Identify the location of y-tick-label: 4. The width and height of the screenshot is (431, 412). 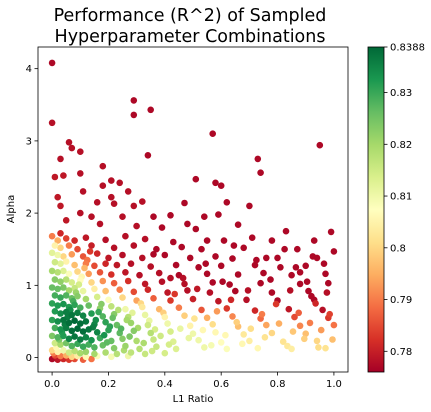
(29, 69).